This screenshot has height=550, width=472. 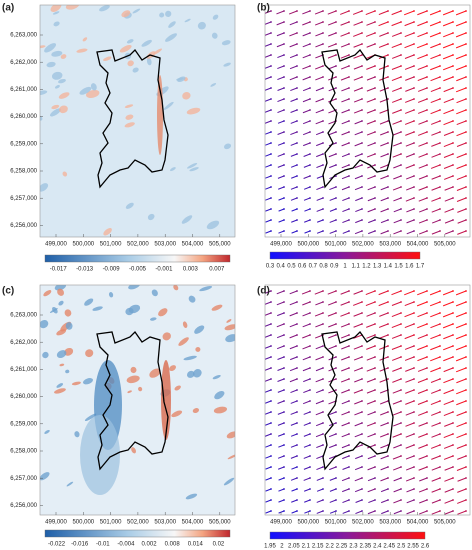 What do you see at coordinates (23, 452) in the screenshot?
I see `y-tick-label: 6,258,000` at bounding box center [23, 452].